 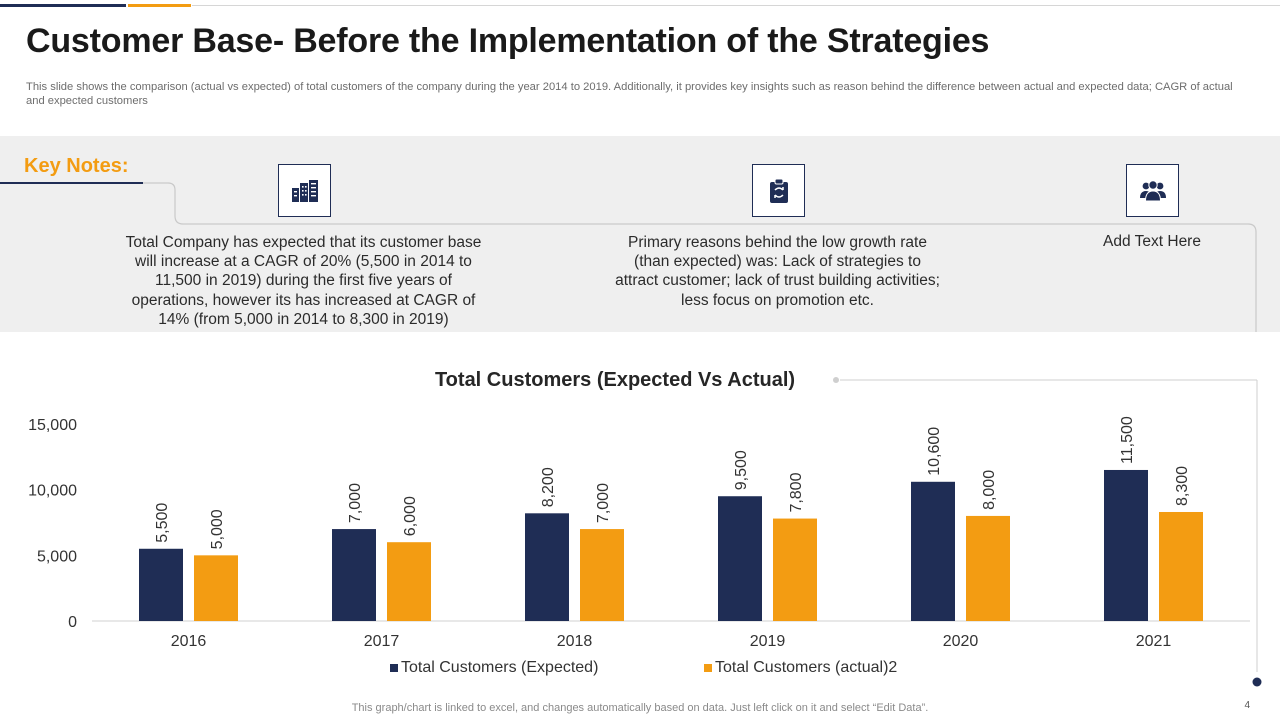 I want to click on x-tick-label: 2016, so click(x=189, y=641).